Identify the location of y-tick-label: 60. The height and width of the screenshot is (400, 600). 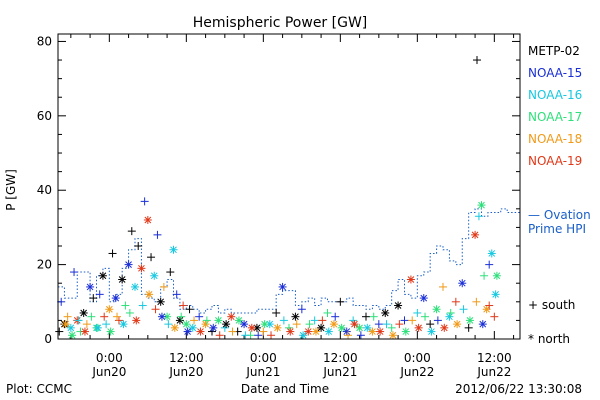
(44, 116).